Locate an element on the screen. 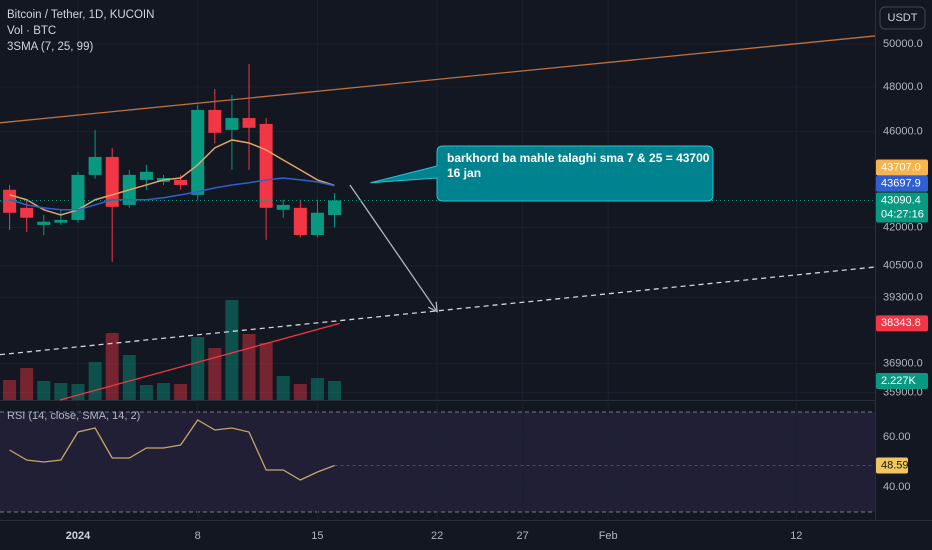  price-axis-label: 38343.8 is located at coordinates (901, 323).